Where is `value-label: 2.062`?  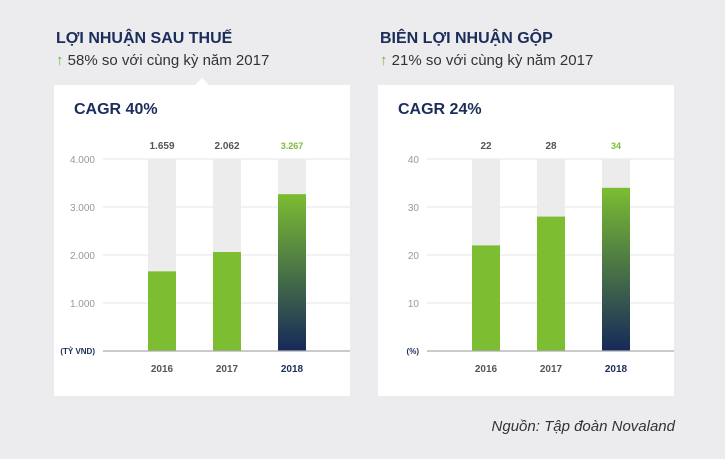
value-label: 2.062 is located at coordinates (226, 146).